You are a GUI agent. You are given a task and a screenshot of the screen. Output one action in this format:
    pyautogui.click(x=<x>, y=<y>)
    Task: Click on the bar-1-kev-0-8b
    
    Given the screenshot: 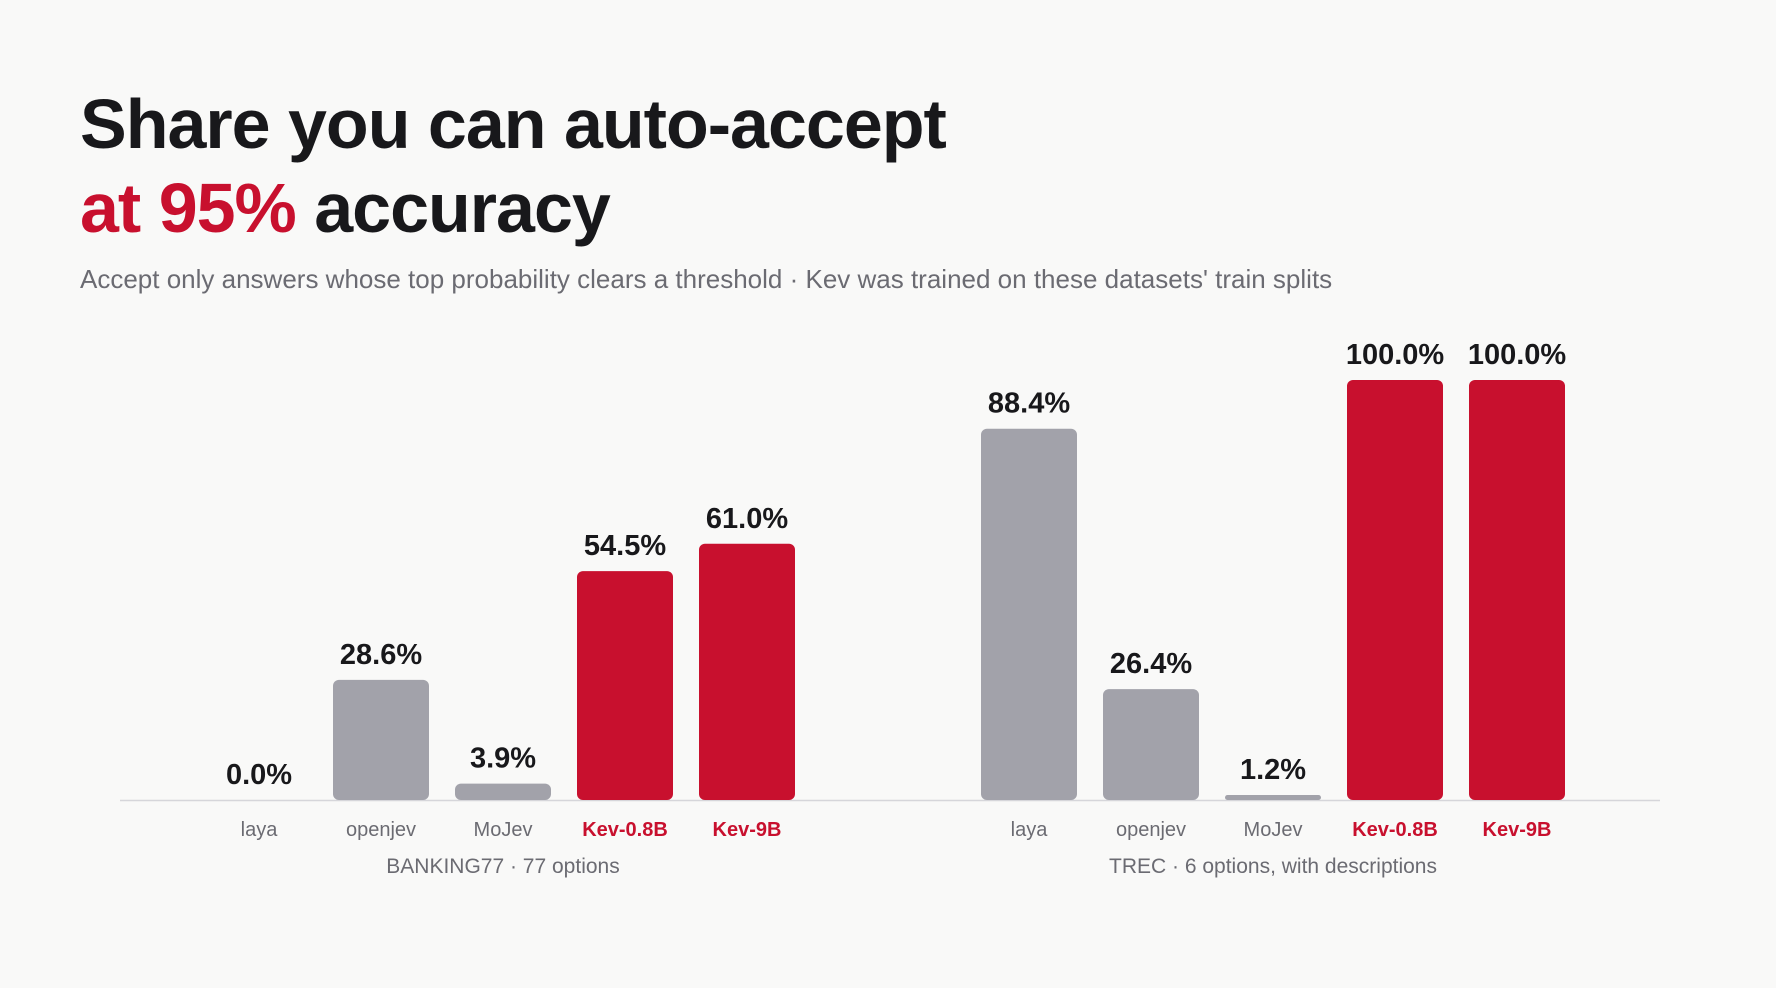 What is the action you would take?
    pyautogui.click(x=625, y=685)
    